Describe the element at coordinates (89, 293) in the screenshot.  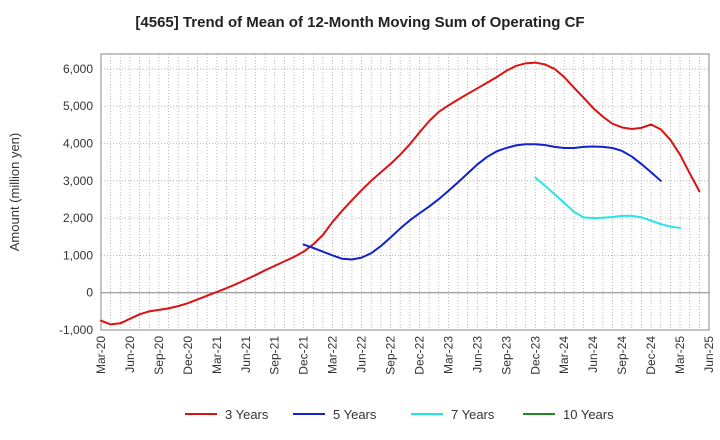
I see `y-tick-label: 0` at that location.